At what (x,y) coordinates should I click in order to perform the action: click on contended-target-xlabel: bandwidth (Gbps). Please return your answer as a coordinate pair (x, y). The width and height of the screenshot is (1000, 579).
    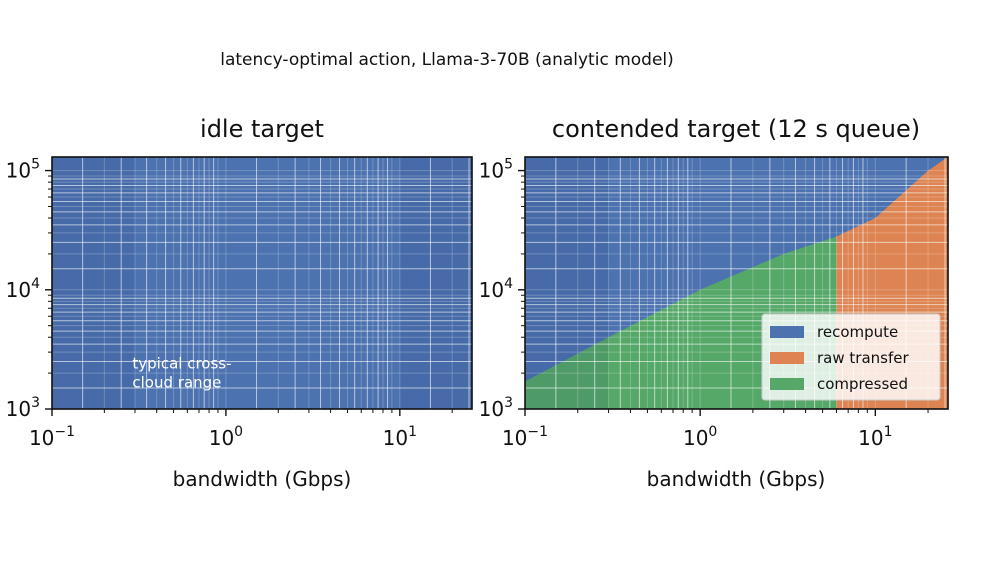
    Looking at the image, I should click on (736, 479).